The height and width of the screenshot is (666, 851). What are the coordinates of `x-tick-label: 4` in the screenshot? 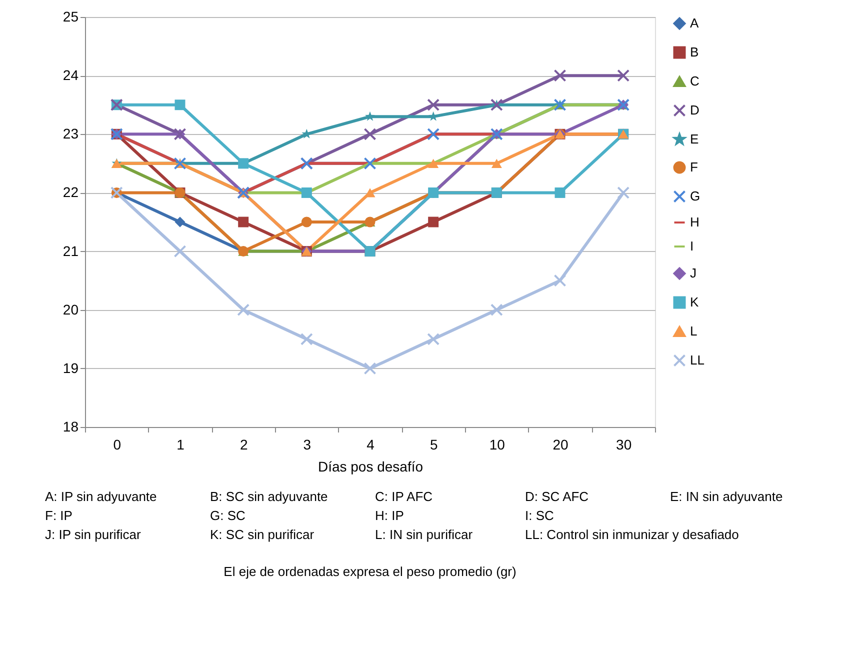 It's located at (370, 444).